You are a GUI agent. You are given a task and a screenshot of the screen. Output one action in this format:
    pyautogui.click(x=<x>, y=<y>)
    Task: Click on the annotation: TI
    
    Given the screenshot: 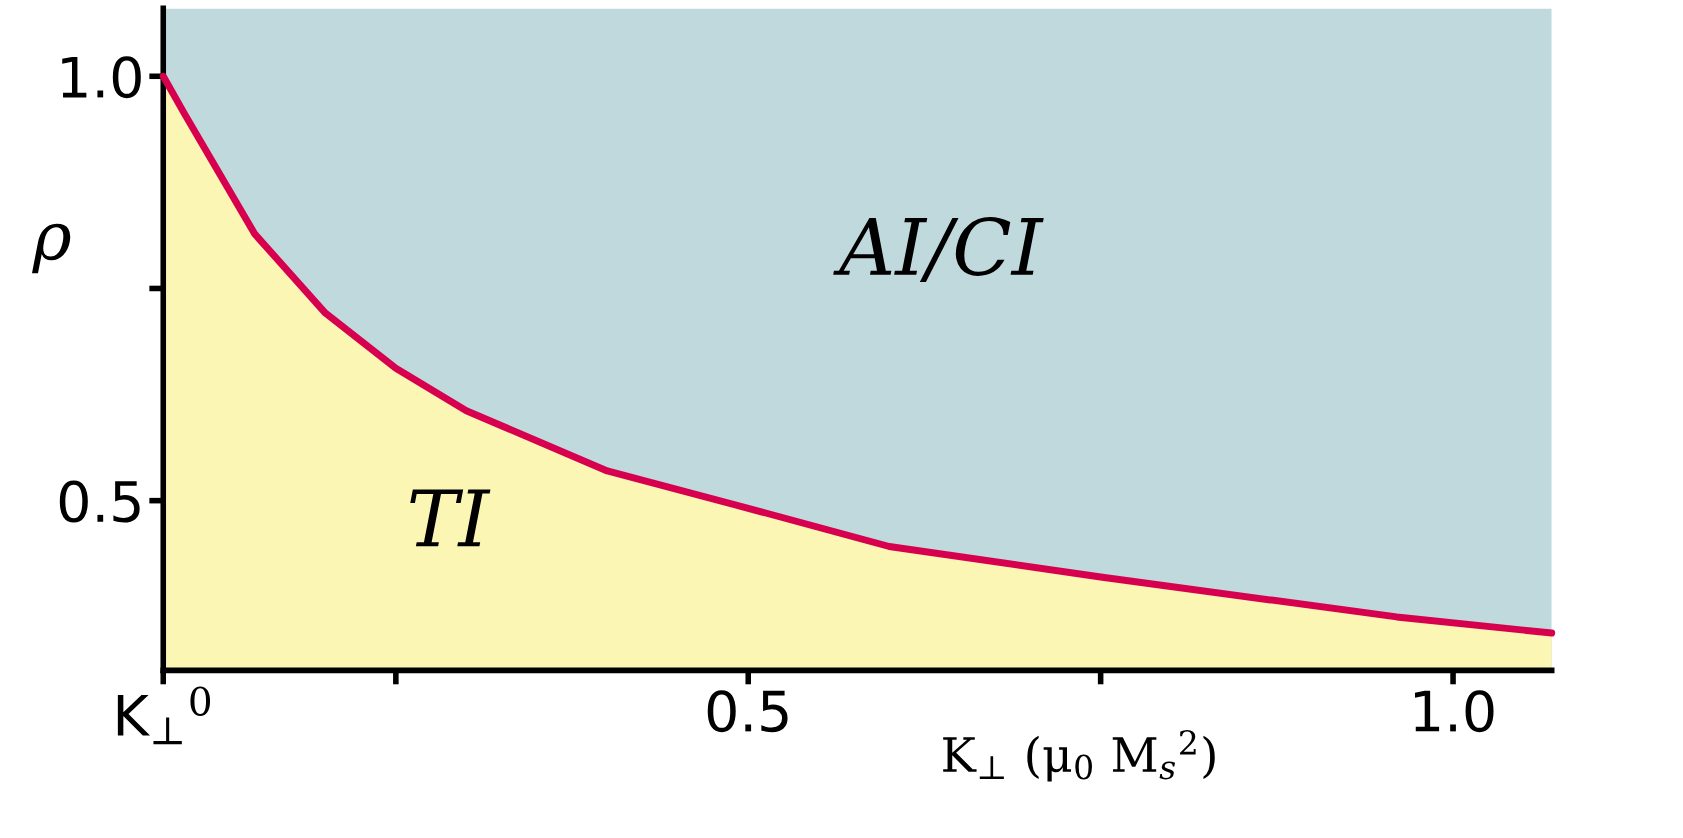 What is the action you would take?
    pyautogui.click(x=450, y=518)
    